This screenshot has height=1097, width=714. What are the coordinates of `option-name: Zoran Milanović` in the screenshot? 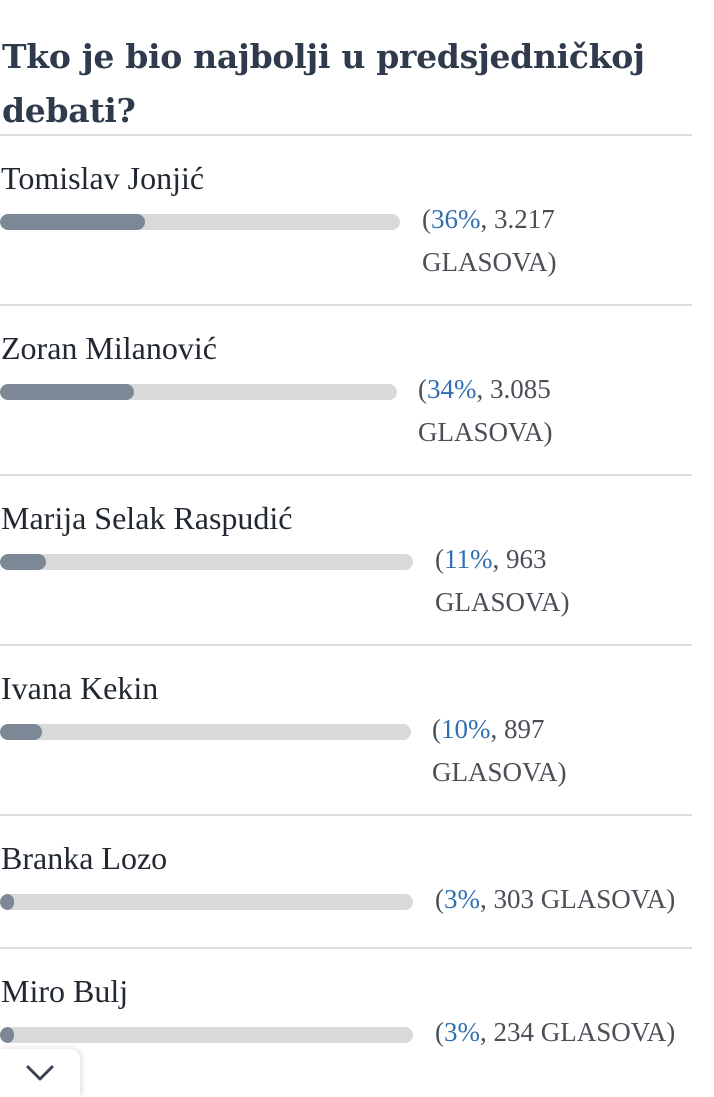 It's located at (109, 348).